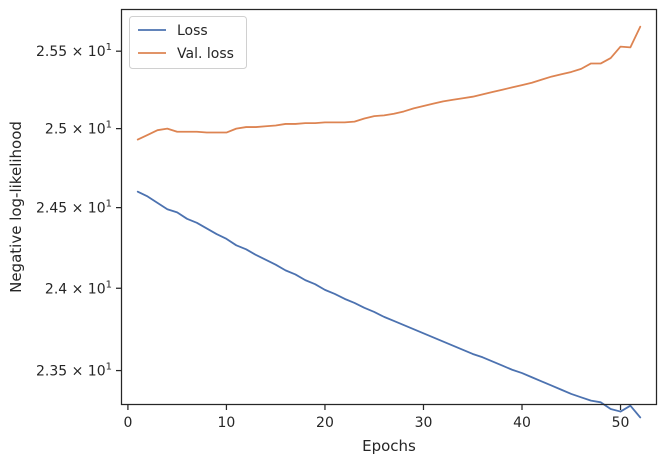 The height and width of the screenshot is (463, 667). I want to click on y-tick-label: 2.5 × 10¹, so click(78, 129).